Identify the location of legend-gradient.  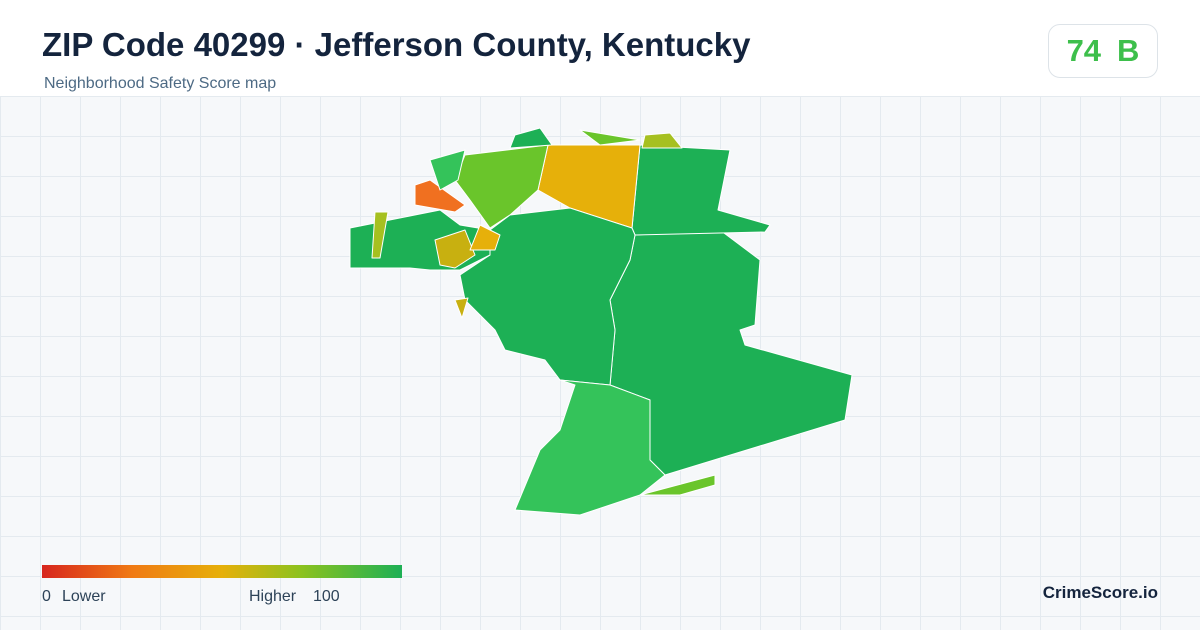
(222, 571).